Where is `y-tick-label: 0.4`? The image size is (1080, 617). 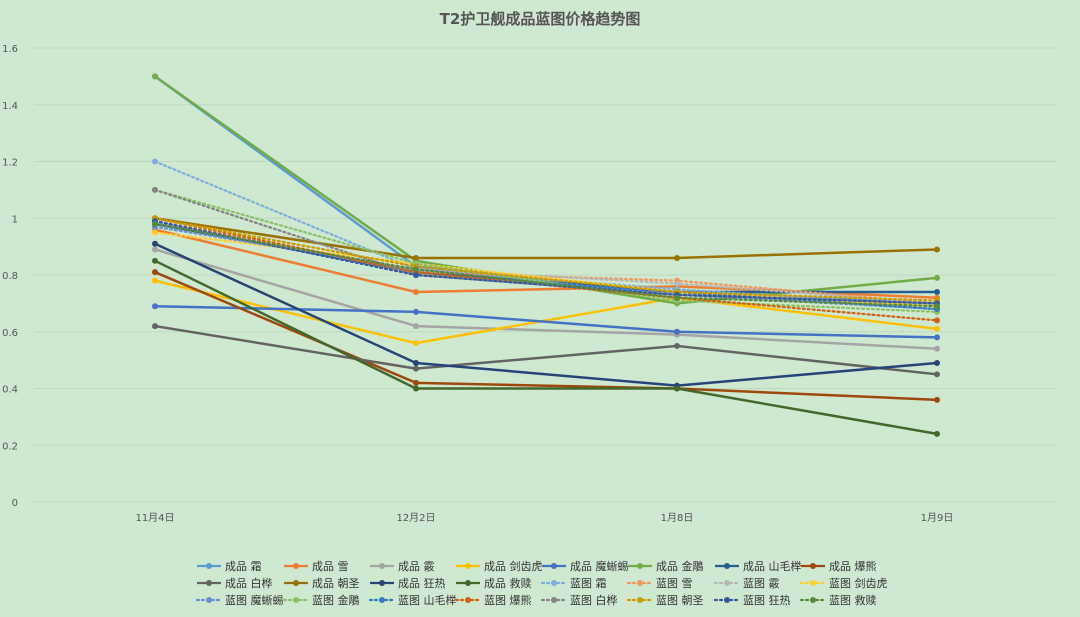
y-tick-label: 0.4 is located at coordinates (10, 390).